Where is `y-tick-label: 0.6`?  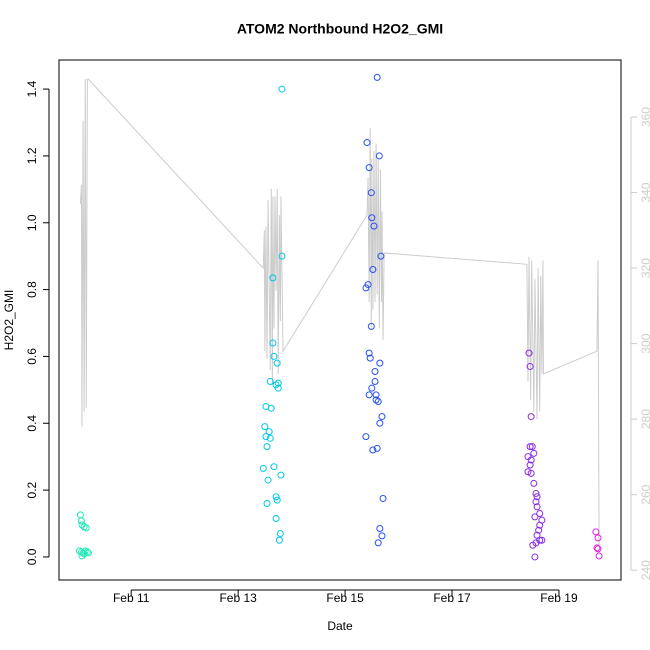
y-tick-label: 0.6 is located at coordinates (32, 356).